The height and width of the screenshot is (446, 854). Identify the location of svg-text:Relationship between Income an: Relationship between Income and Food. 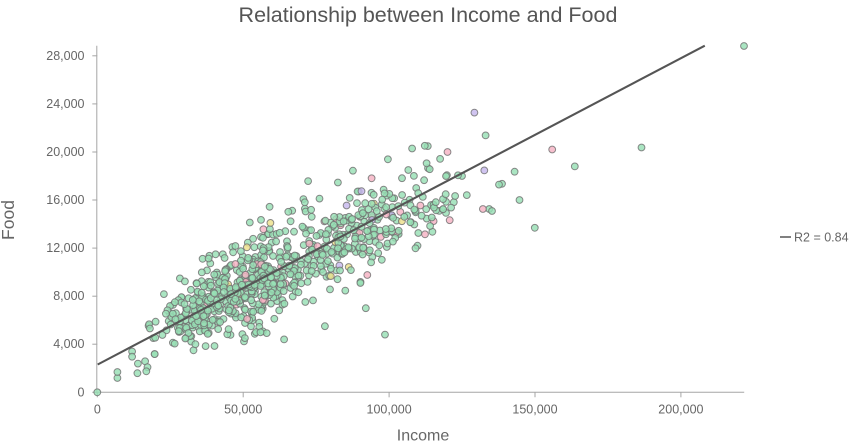
(428, 15).